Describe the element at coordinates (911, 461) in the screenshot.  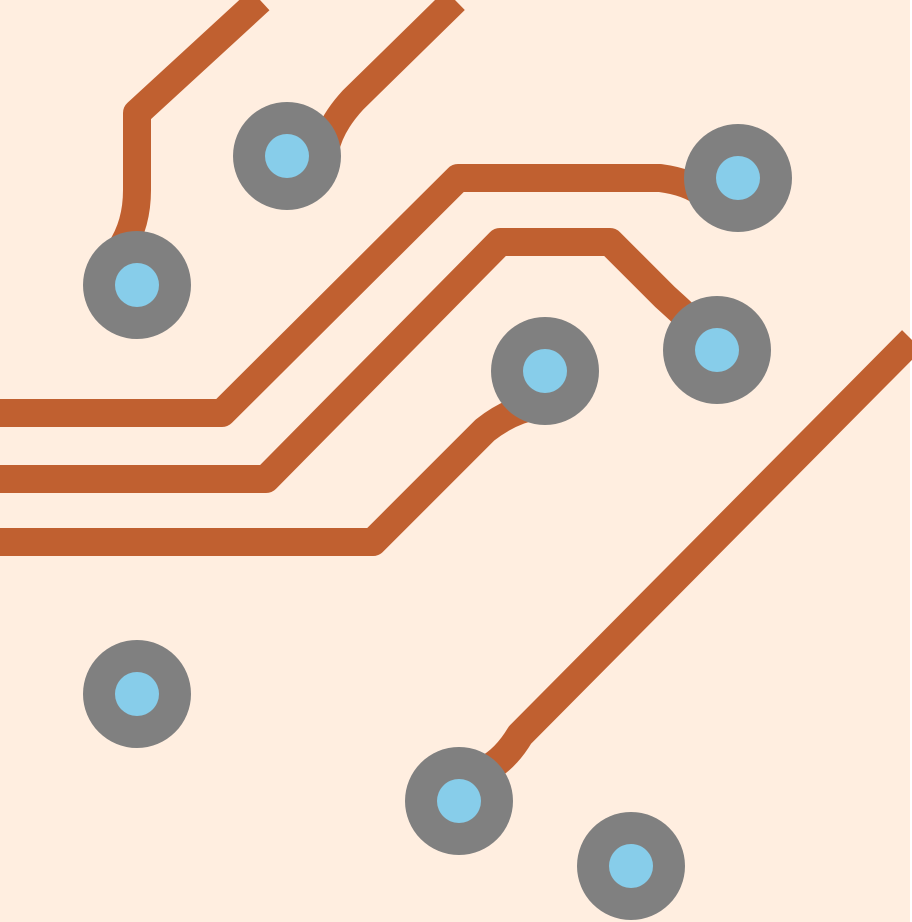
I see `board-edge` at that location.